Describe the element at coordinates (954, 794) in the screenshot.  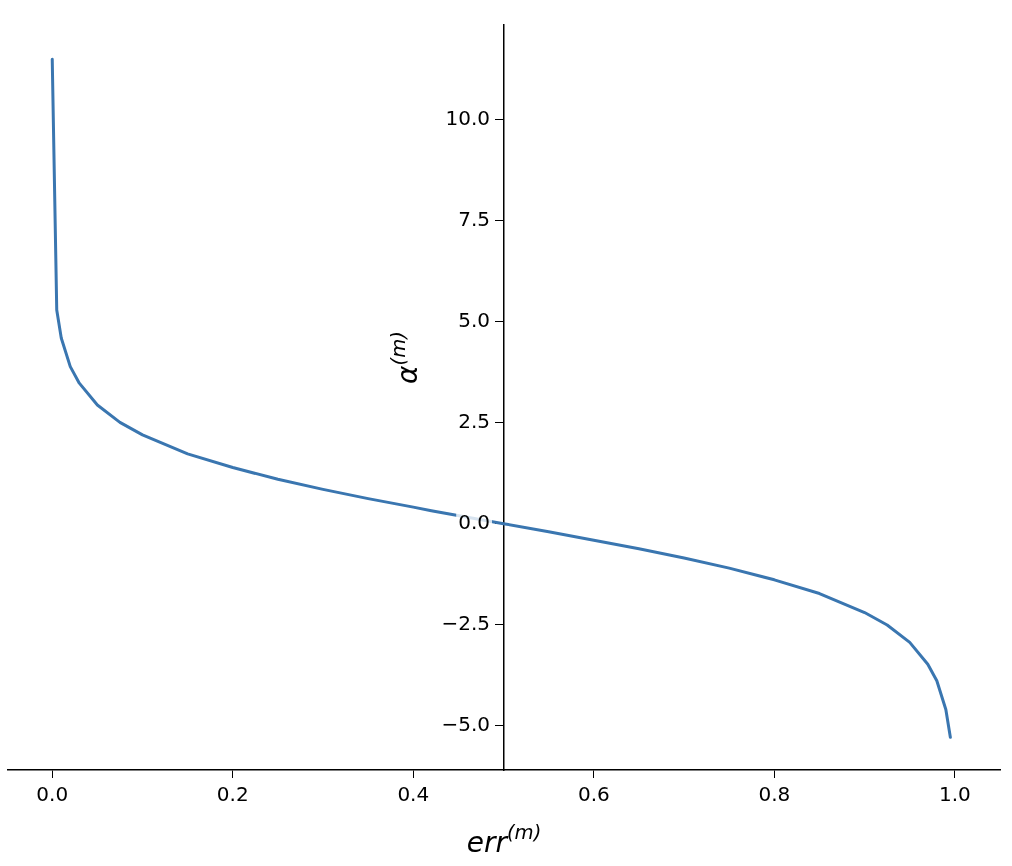
I see `x-tick-label: 1.0` at that location.